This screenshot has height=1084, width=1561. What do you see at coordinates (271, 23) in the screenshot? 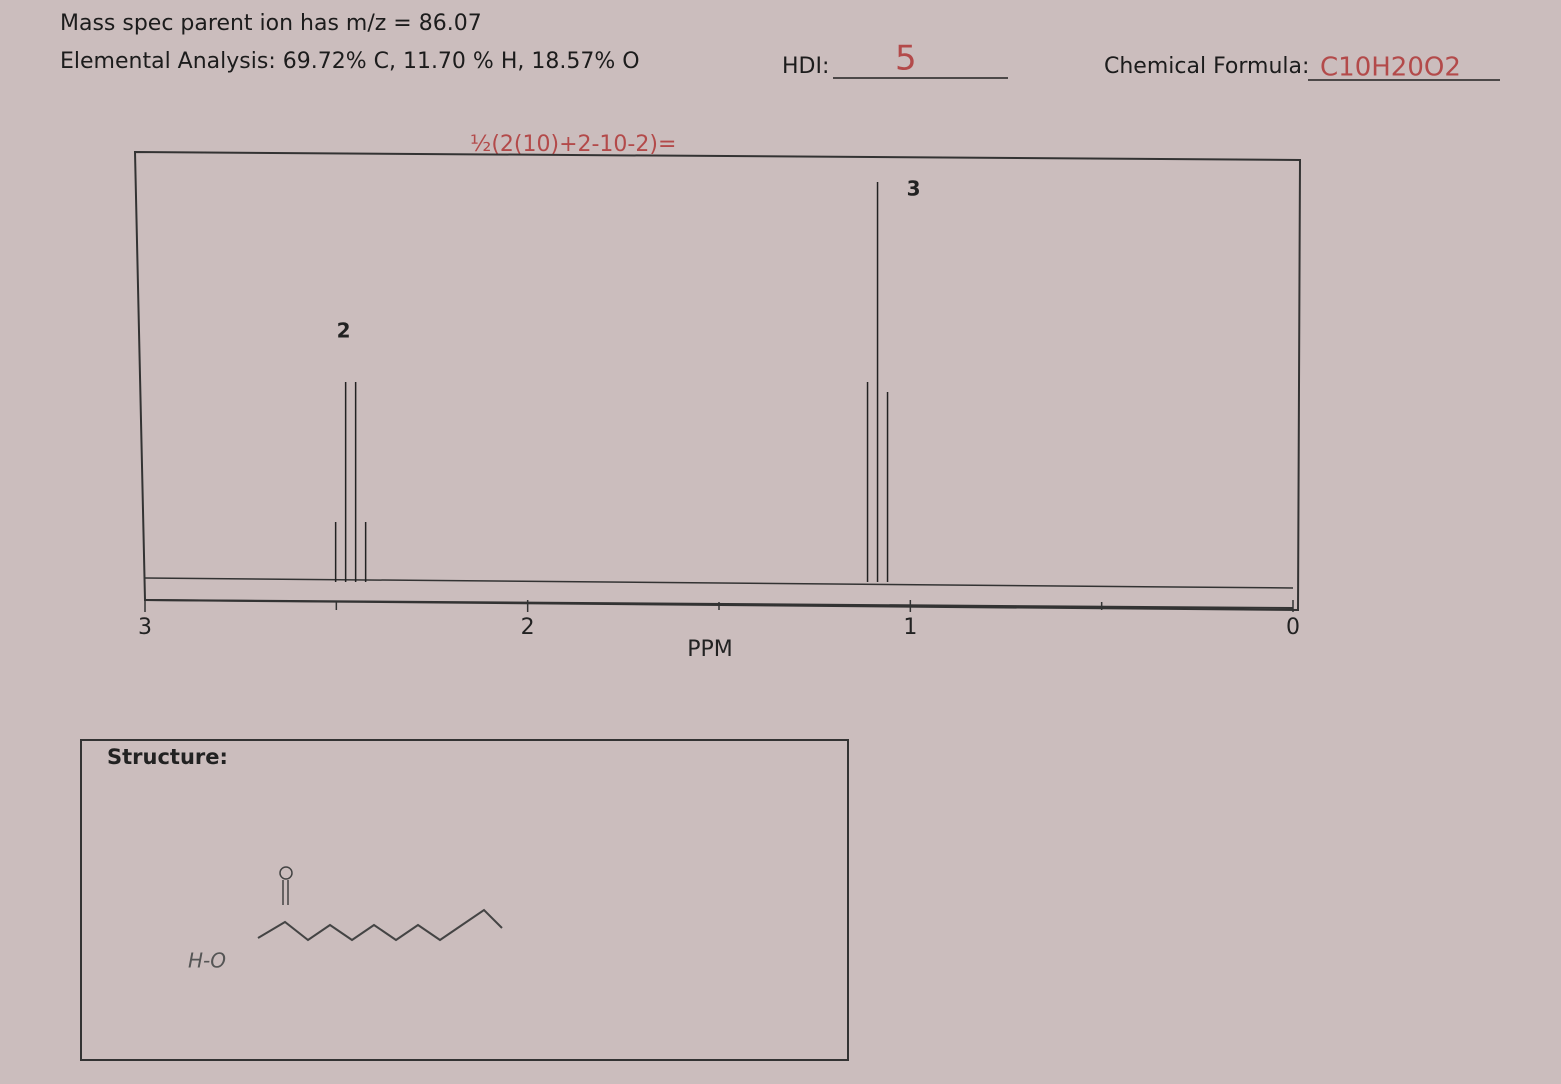
I see `mass-spec-text: Mass spec parent ion has m/z = 86.07` at bounding box center [271, 23].